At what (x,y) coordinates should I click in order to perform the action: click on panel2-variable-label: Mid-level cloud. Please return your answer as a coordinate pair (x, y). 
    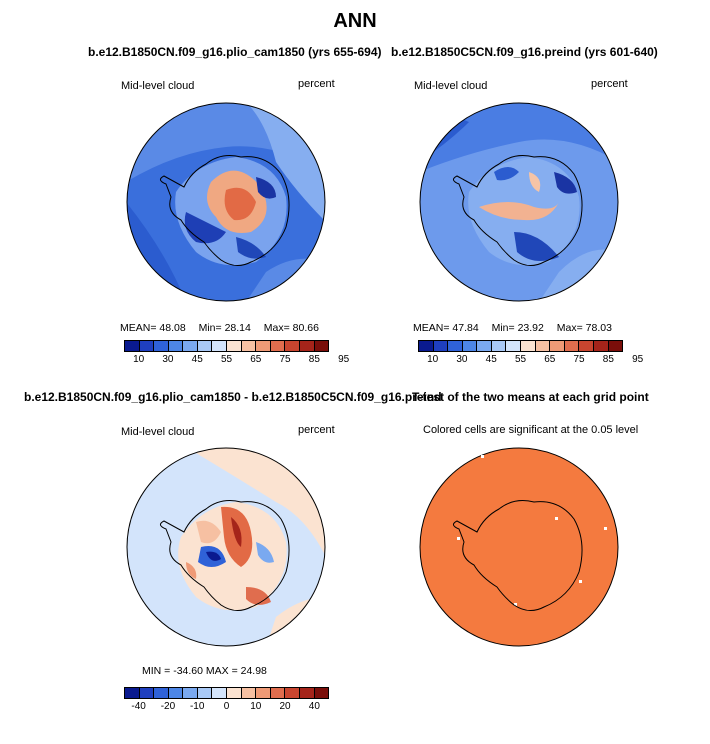
    Looking at the image, I should click on (451, 86).